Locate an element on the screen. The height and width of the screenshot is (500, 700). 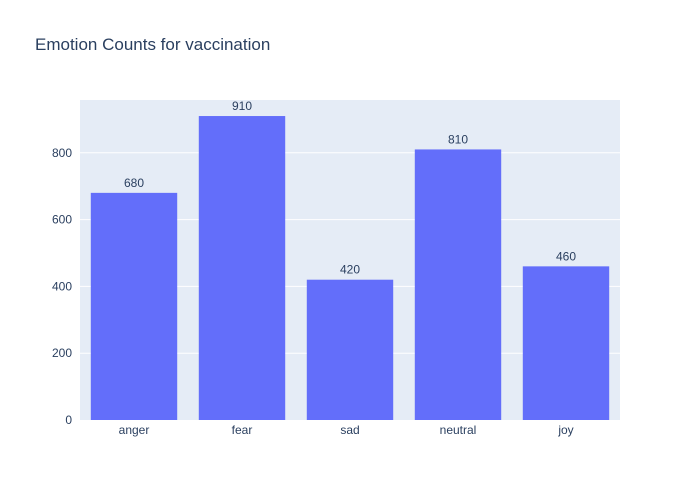
bar-sad is located at coordinates (350, 349).